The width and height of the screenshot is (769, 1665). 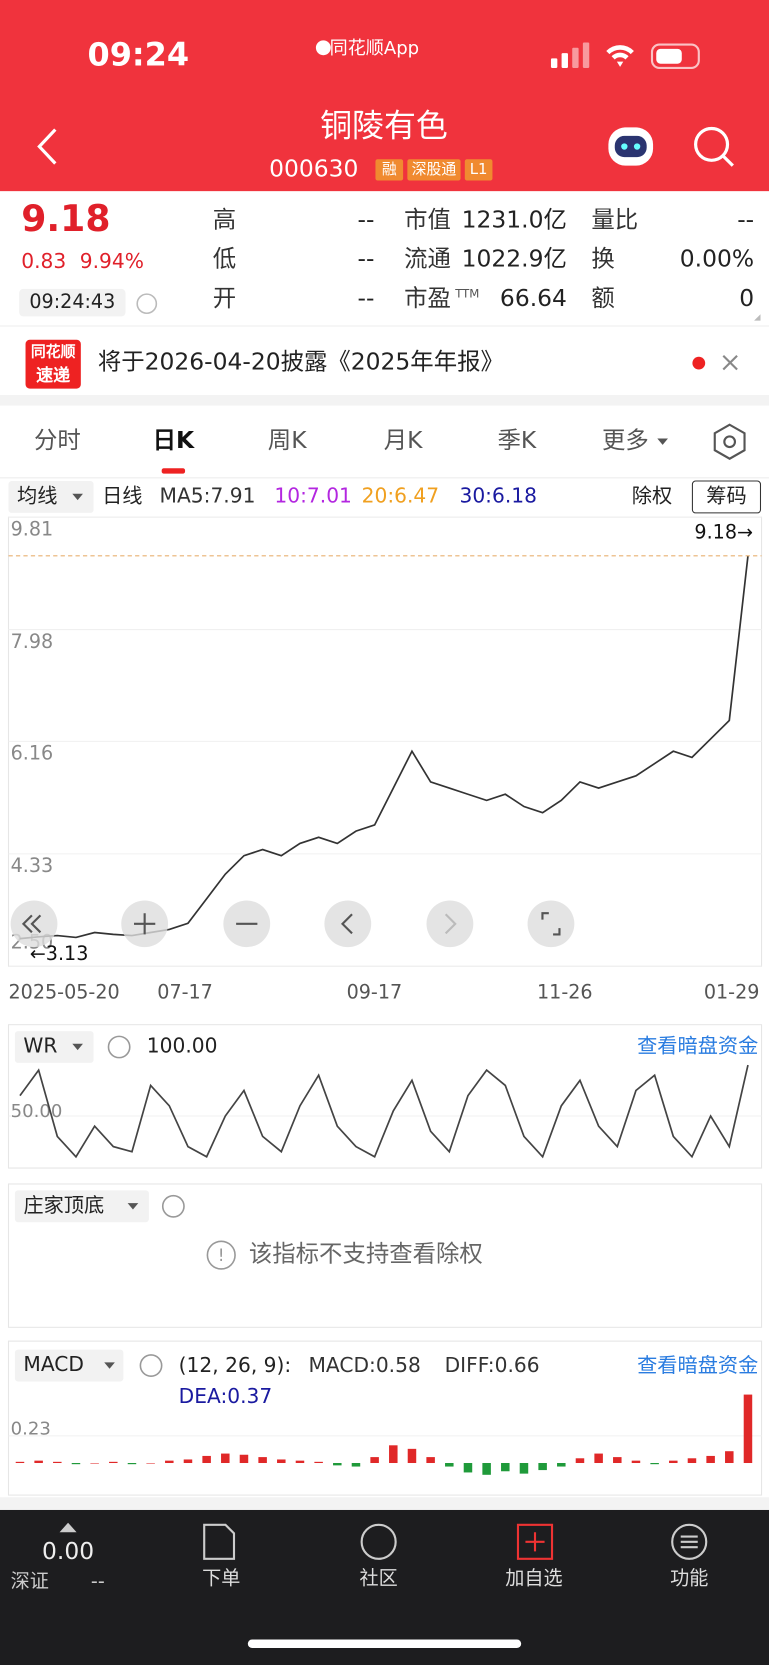 What do you see at coordinates (631, 146) in the screenshot?
I see `robot-icon` at bounding box center [631, 146].